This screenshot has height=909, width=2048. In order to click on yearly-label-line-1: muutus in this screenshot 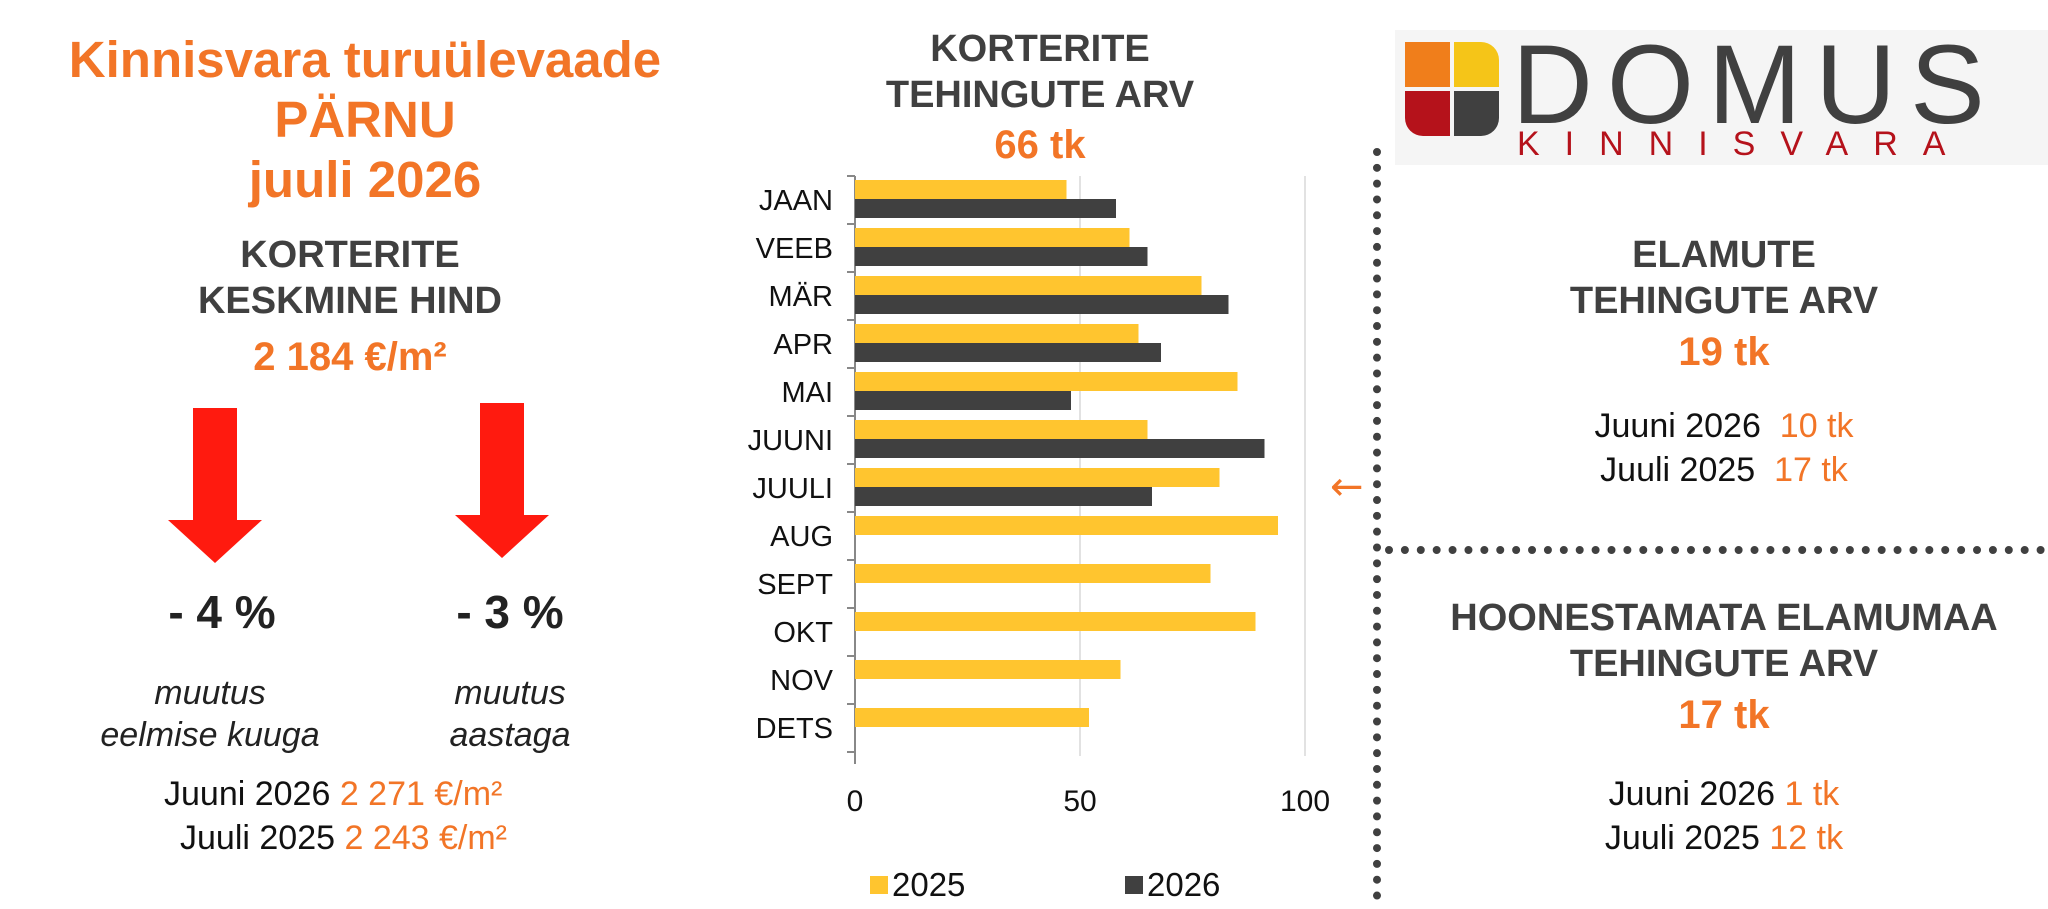, I will do `click(510, 693)`.